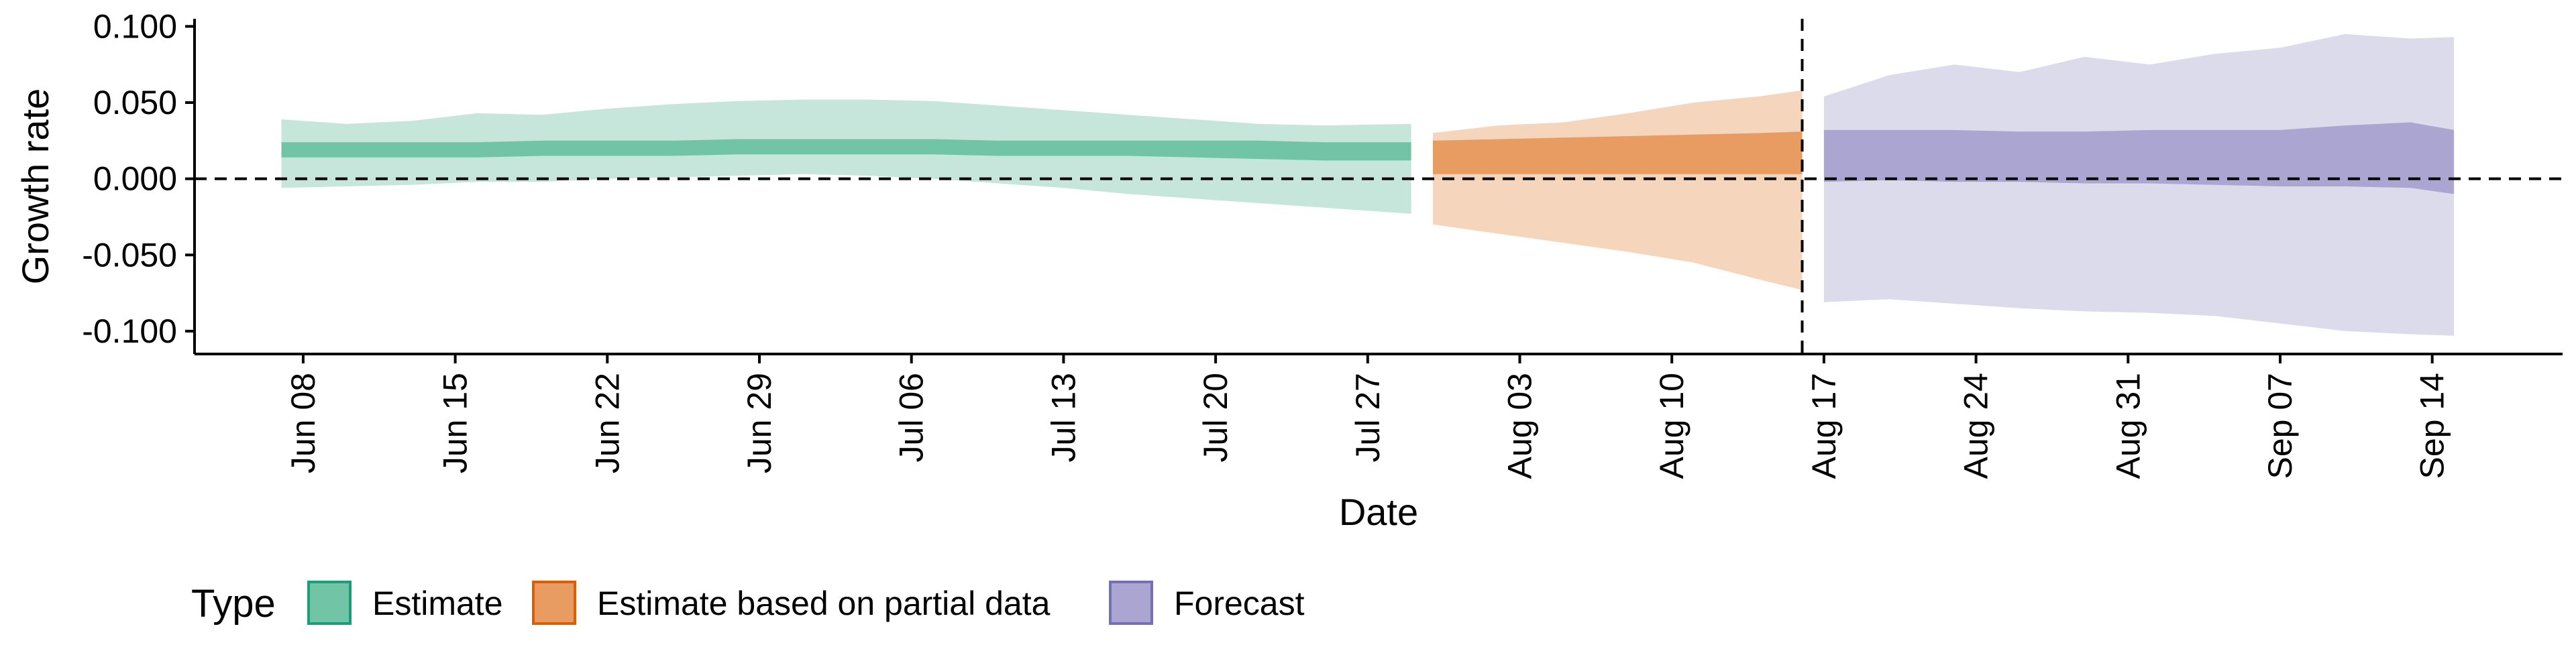 This screenshot has height=647, width=2576. I want to click on y-tick-label: 0.050, so click(135, 103).